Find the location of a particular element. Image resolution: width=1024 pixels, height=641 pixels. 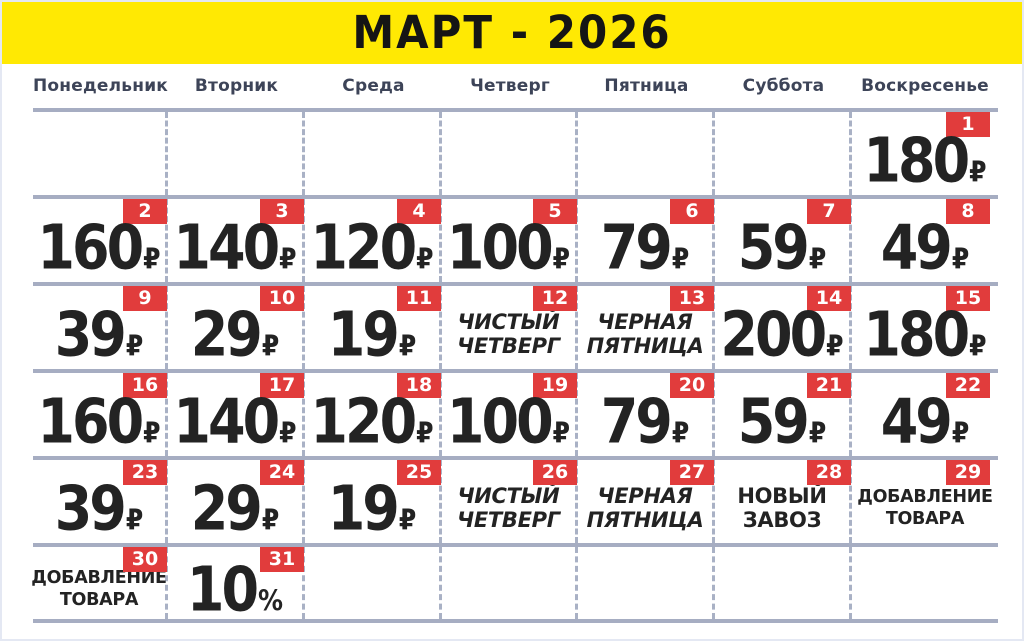

weekday-header: Воскресенье is located at coordinates (925, 86).